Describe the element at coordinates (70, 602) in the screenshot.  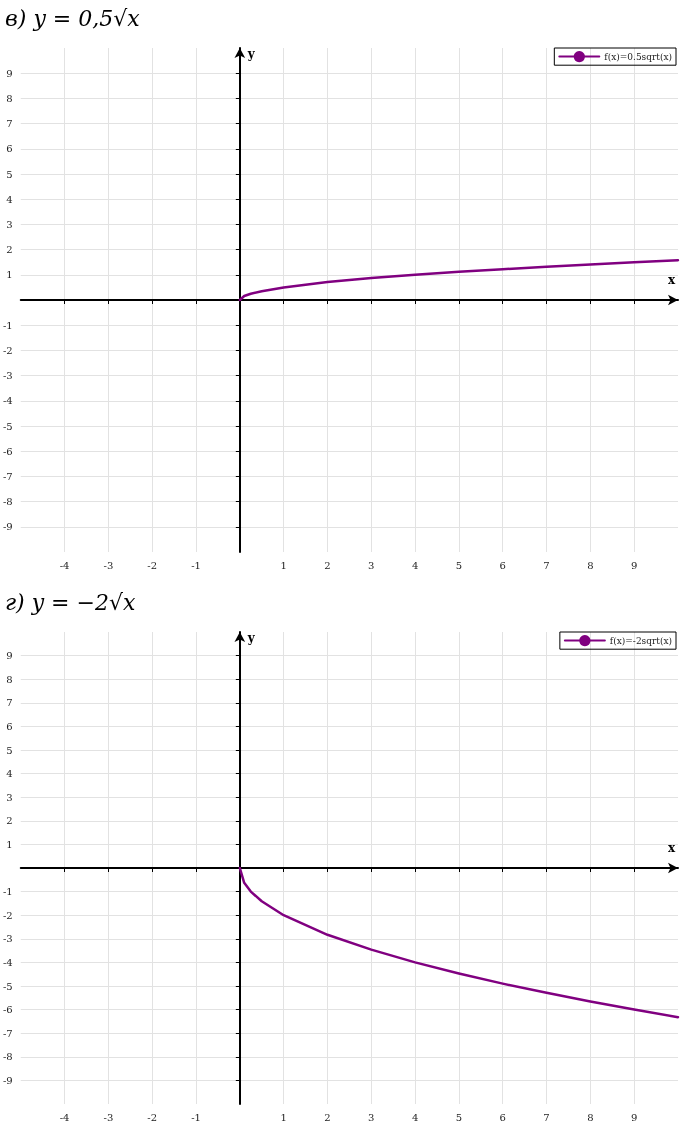
I see `chart-title: г) y = −2√x` at that location.